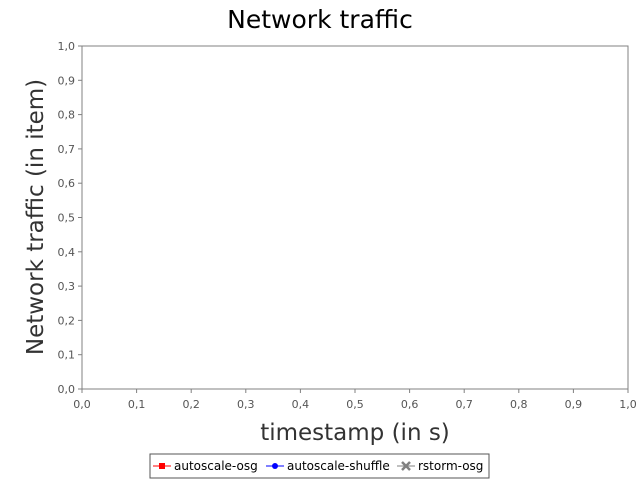  What do you see at coordinates (464, 404) in the screenshot?
I see `x-tick-label: 0,7` at bounding box center [464, 404].